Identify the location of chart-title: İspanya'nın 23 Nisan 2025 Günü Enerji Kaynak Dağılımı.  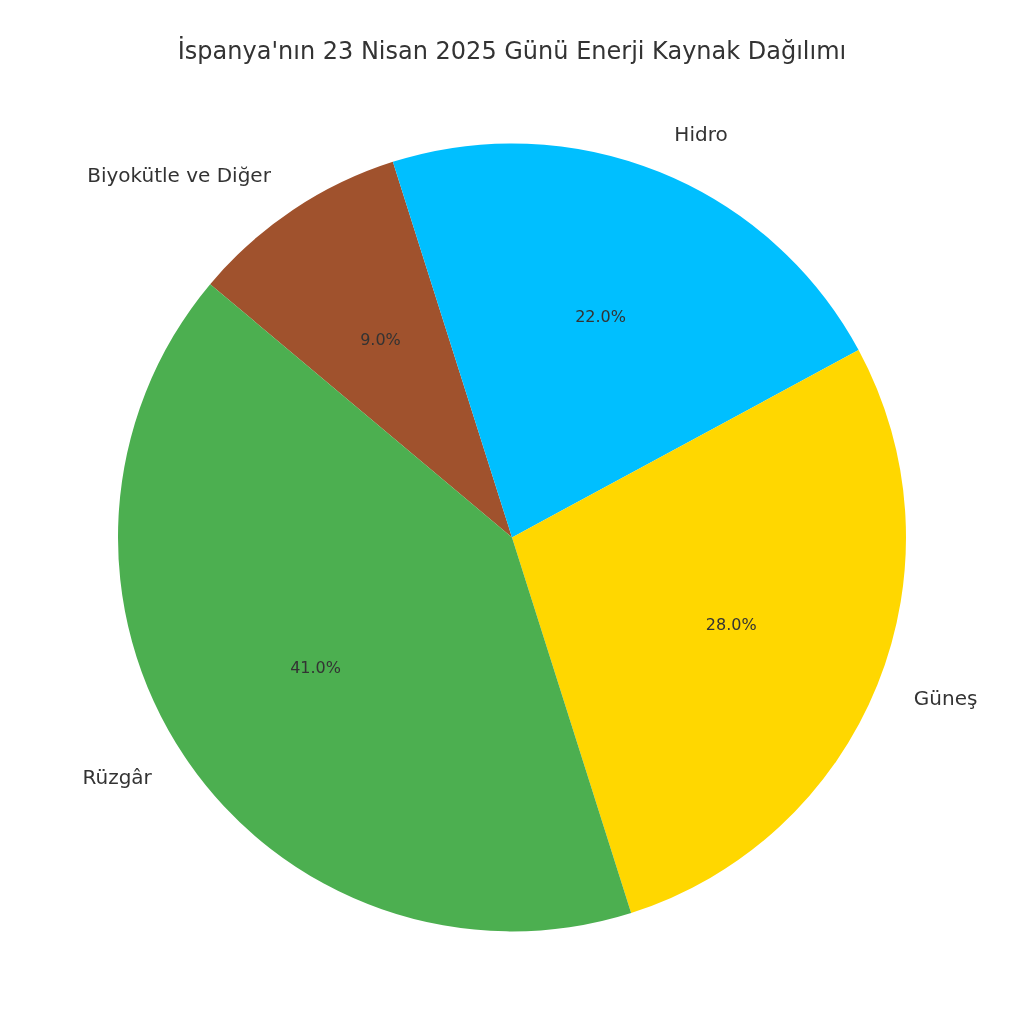
(512, 50).